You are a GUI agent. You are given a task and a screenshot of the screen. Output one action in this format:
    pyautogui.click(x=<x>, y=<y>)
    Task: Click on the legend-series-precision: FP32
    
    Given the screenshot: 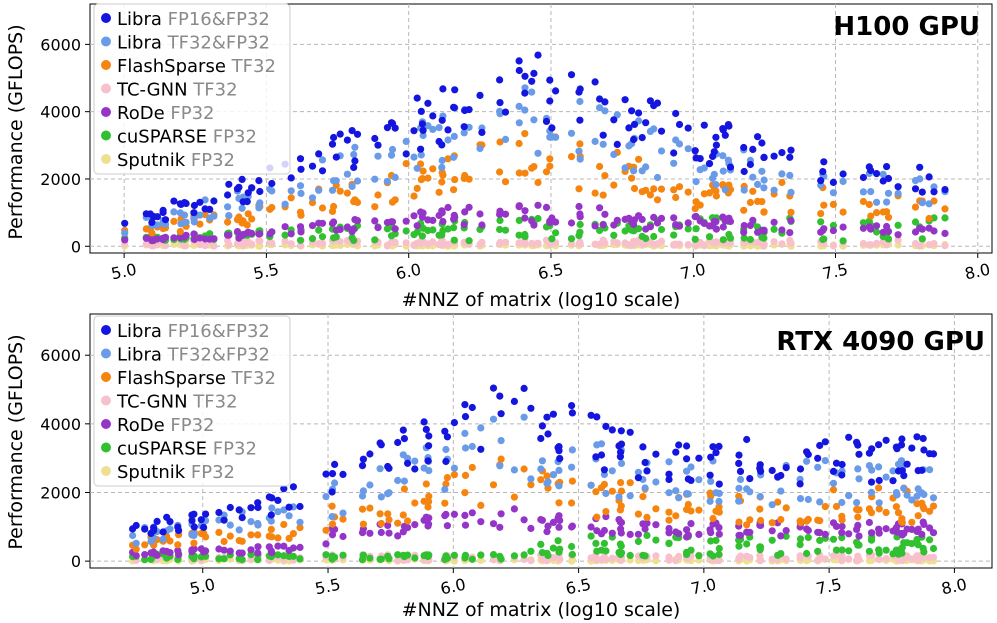 What is the action you would take?
    pyautogui.click(x=235, y=449)
    